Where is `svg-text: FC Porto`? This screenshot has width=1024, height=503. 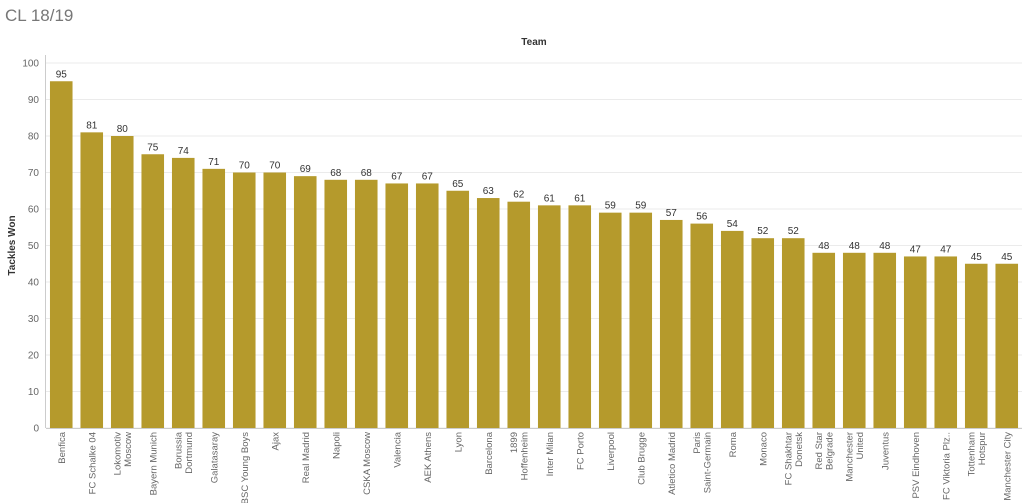
svg-text: FC Porto is located at coordinates (580, 451).